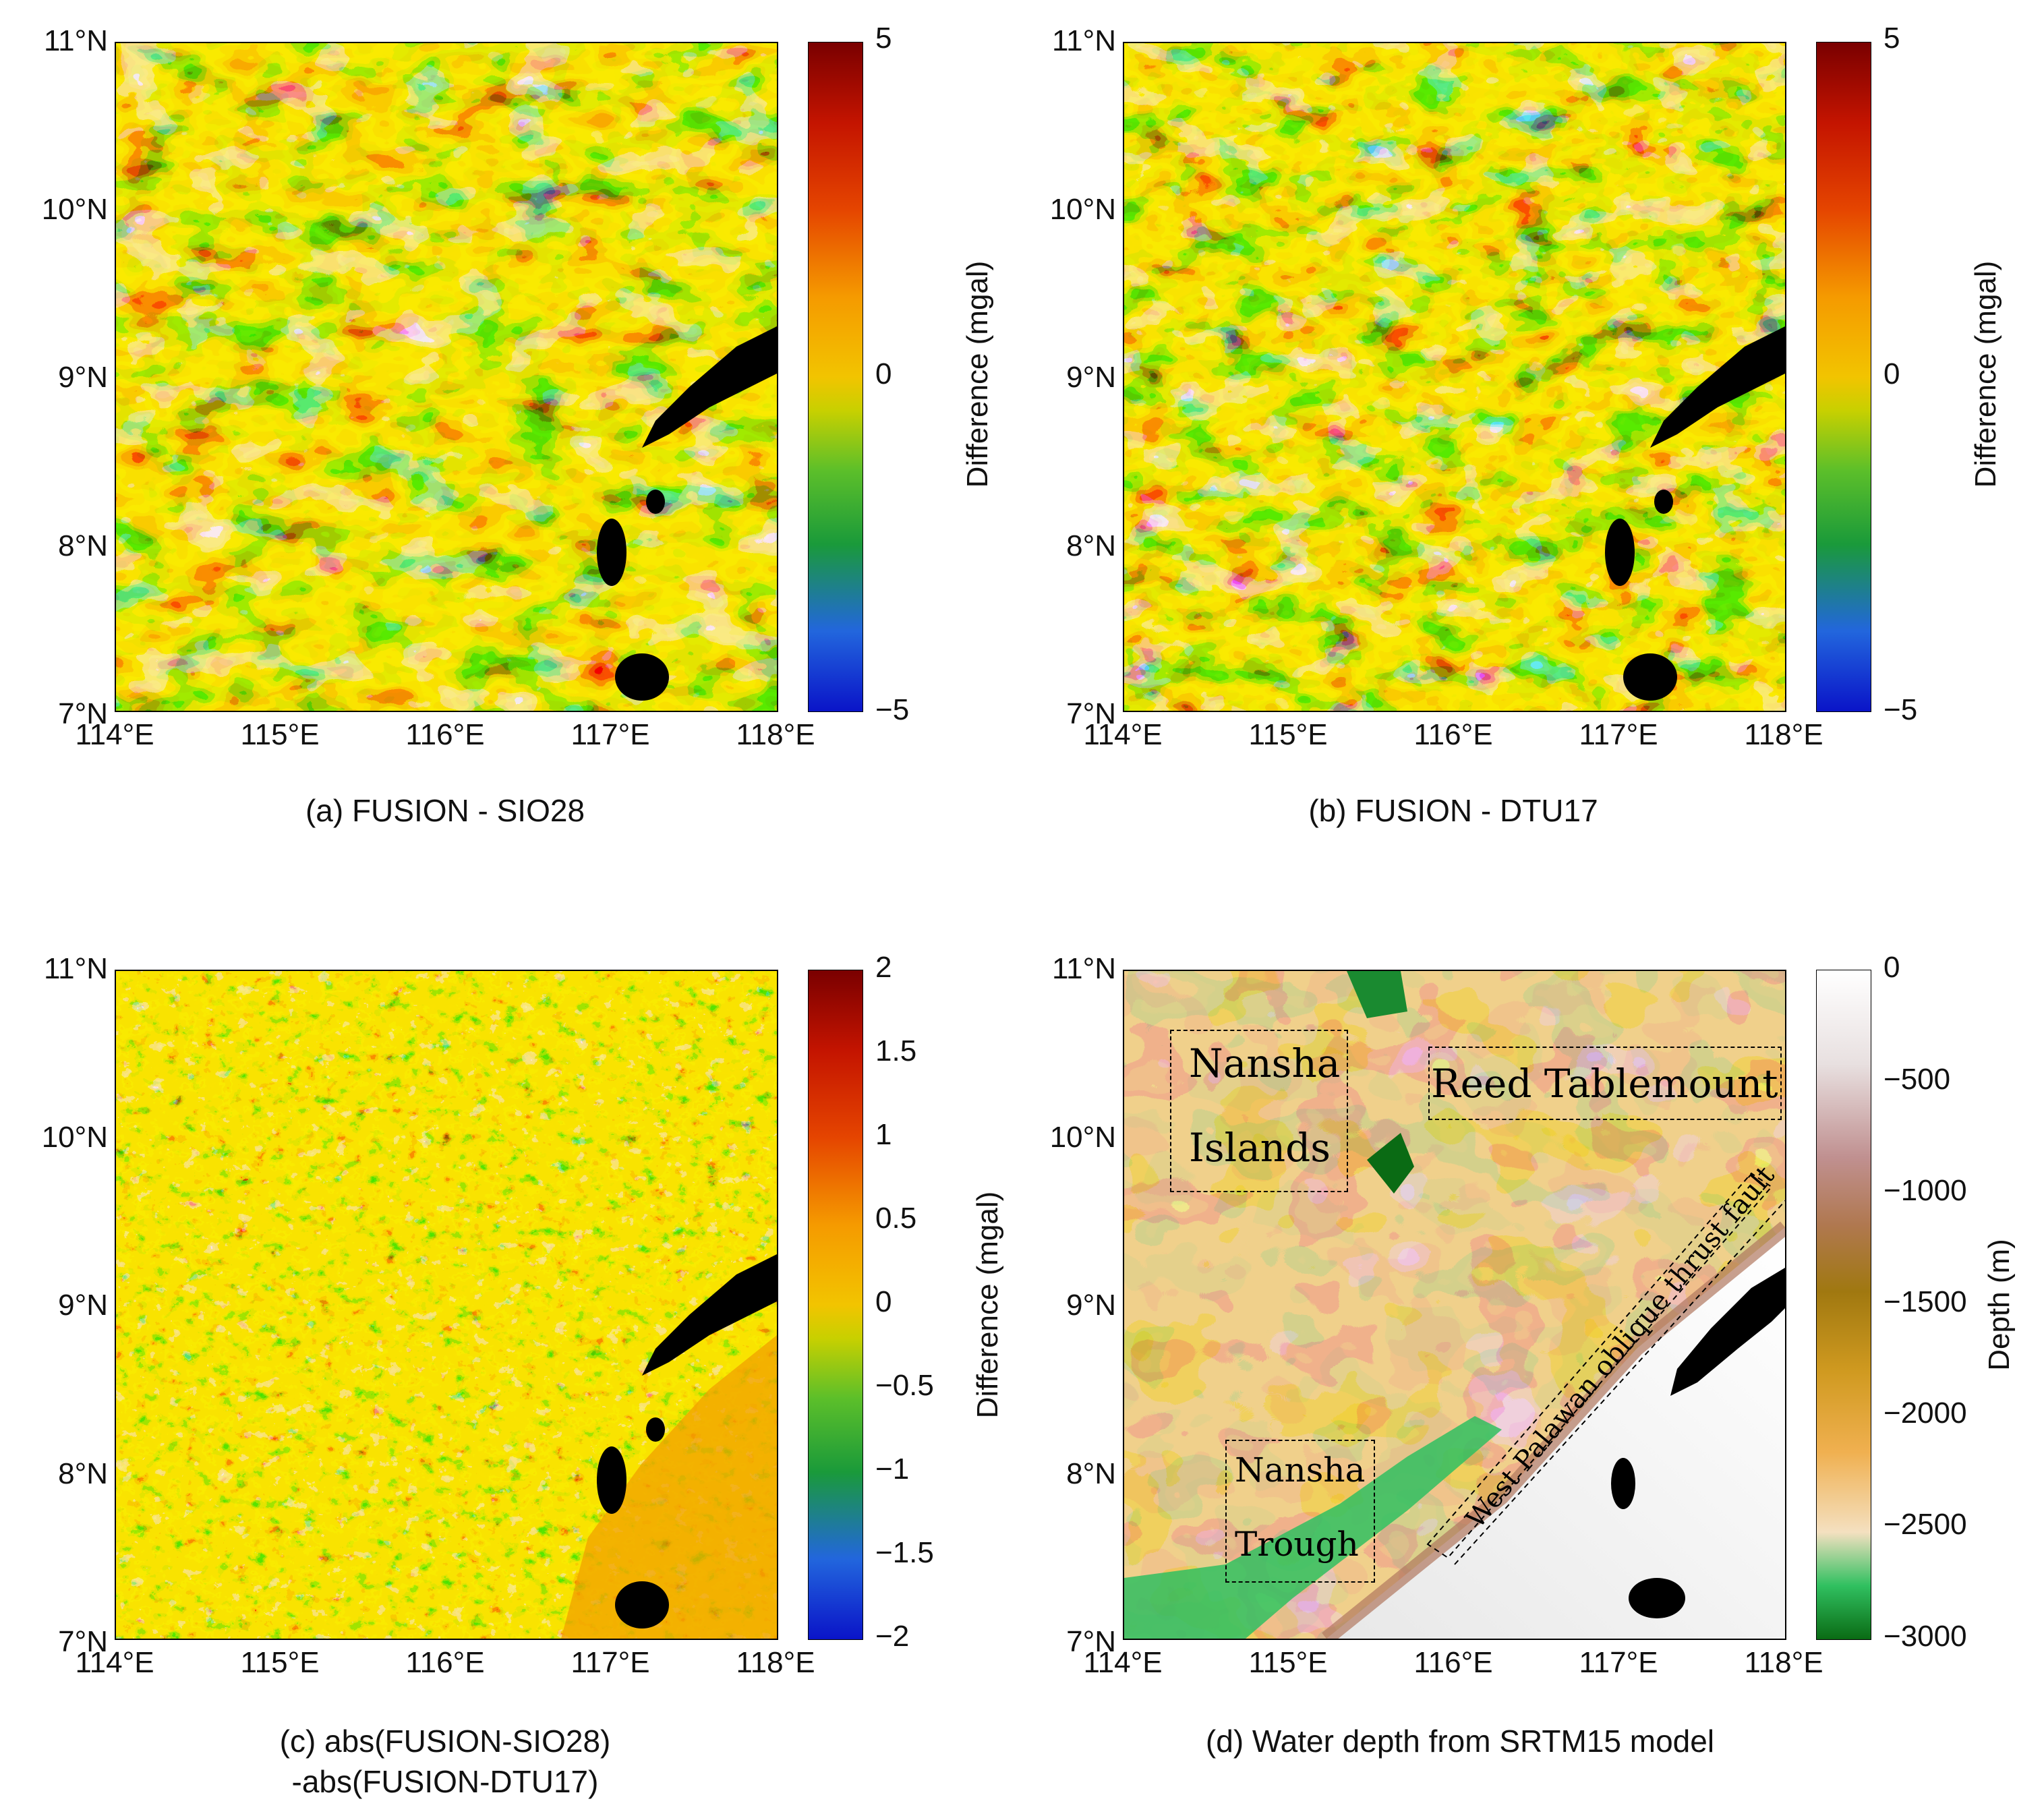 This screenshot has height=1820, width=2044. What do you see at coordinates (1297, 1544) in the screenshot?
I see `label-nansha-trough-2: Trough` at bounding box center [1297, 1544].